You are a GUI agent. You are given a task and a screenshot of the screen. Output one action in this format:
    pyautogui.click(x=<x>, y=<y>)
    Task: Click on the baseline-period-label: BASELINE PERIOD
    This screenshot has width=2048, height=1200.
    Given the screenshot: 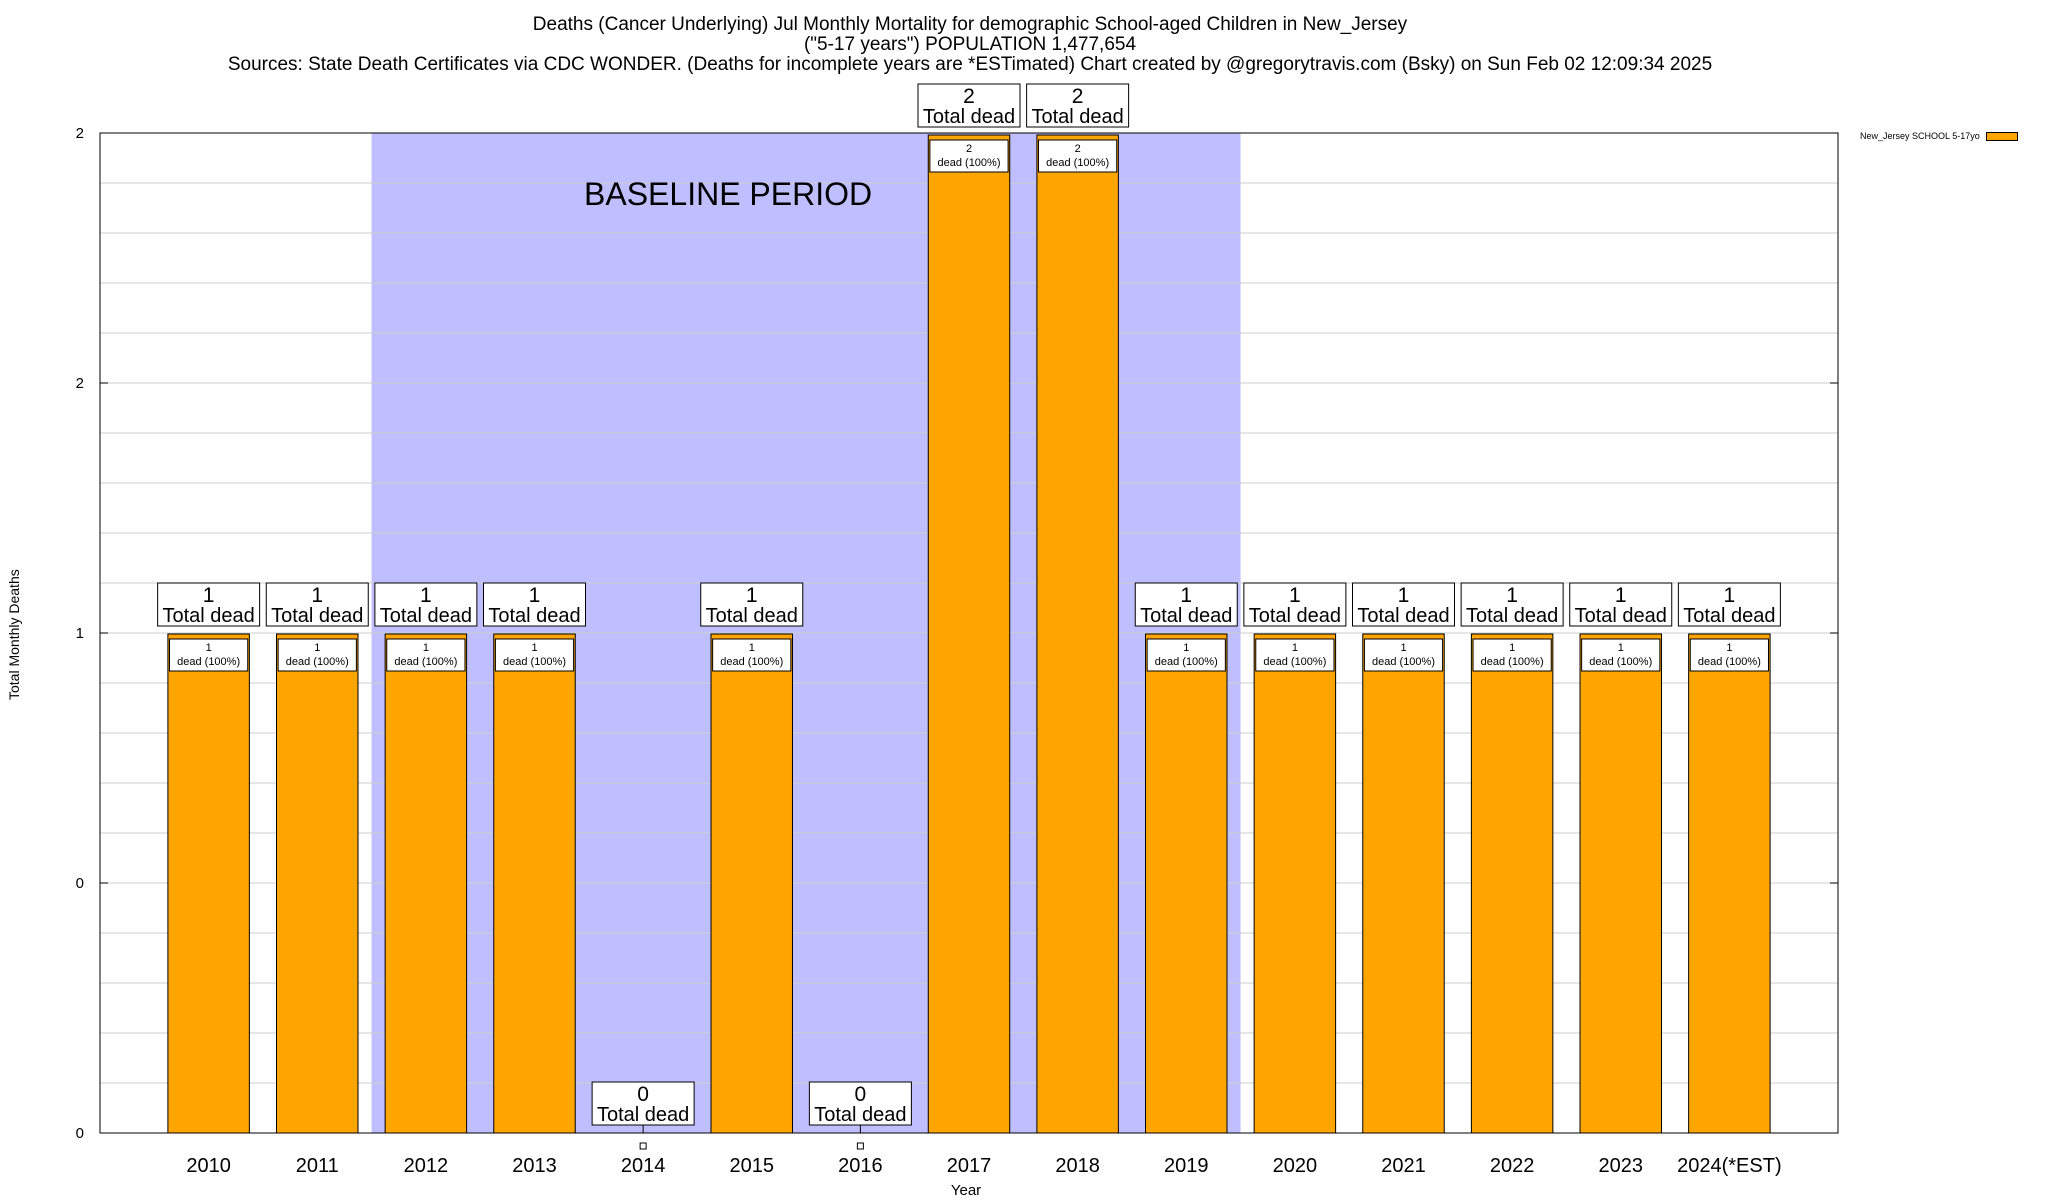 What is the action you would take?
    pyautogui.click(x=728, y=194)
    